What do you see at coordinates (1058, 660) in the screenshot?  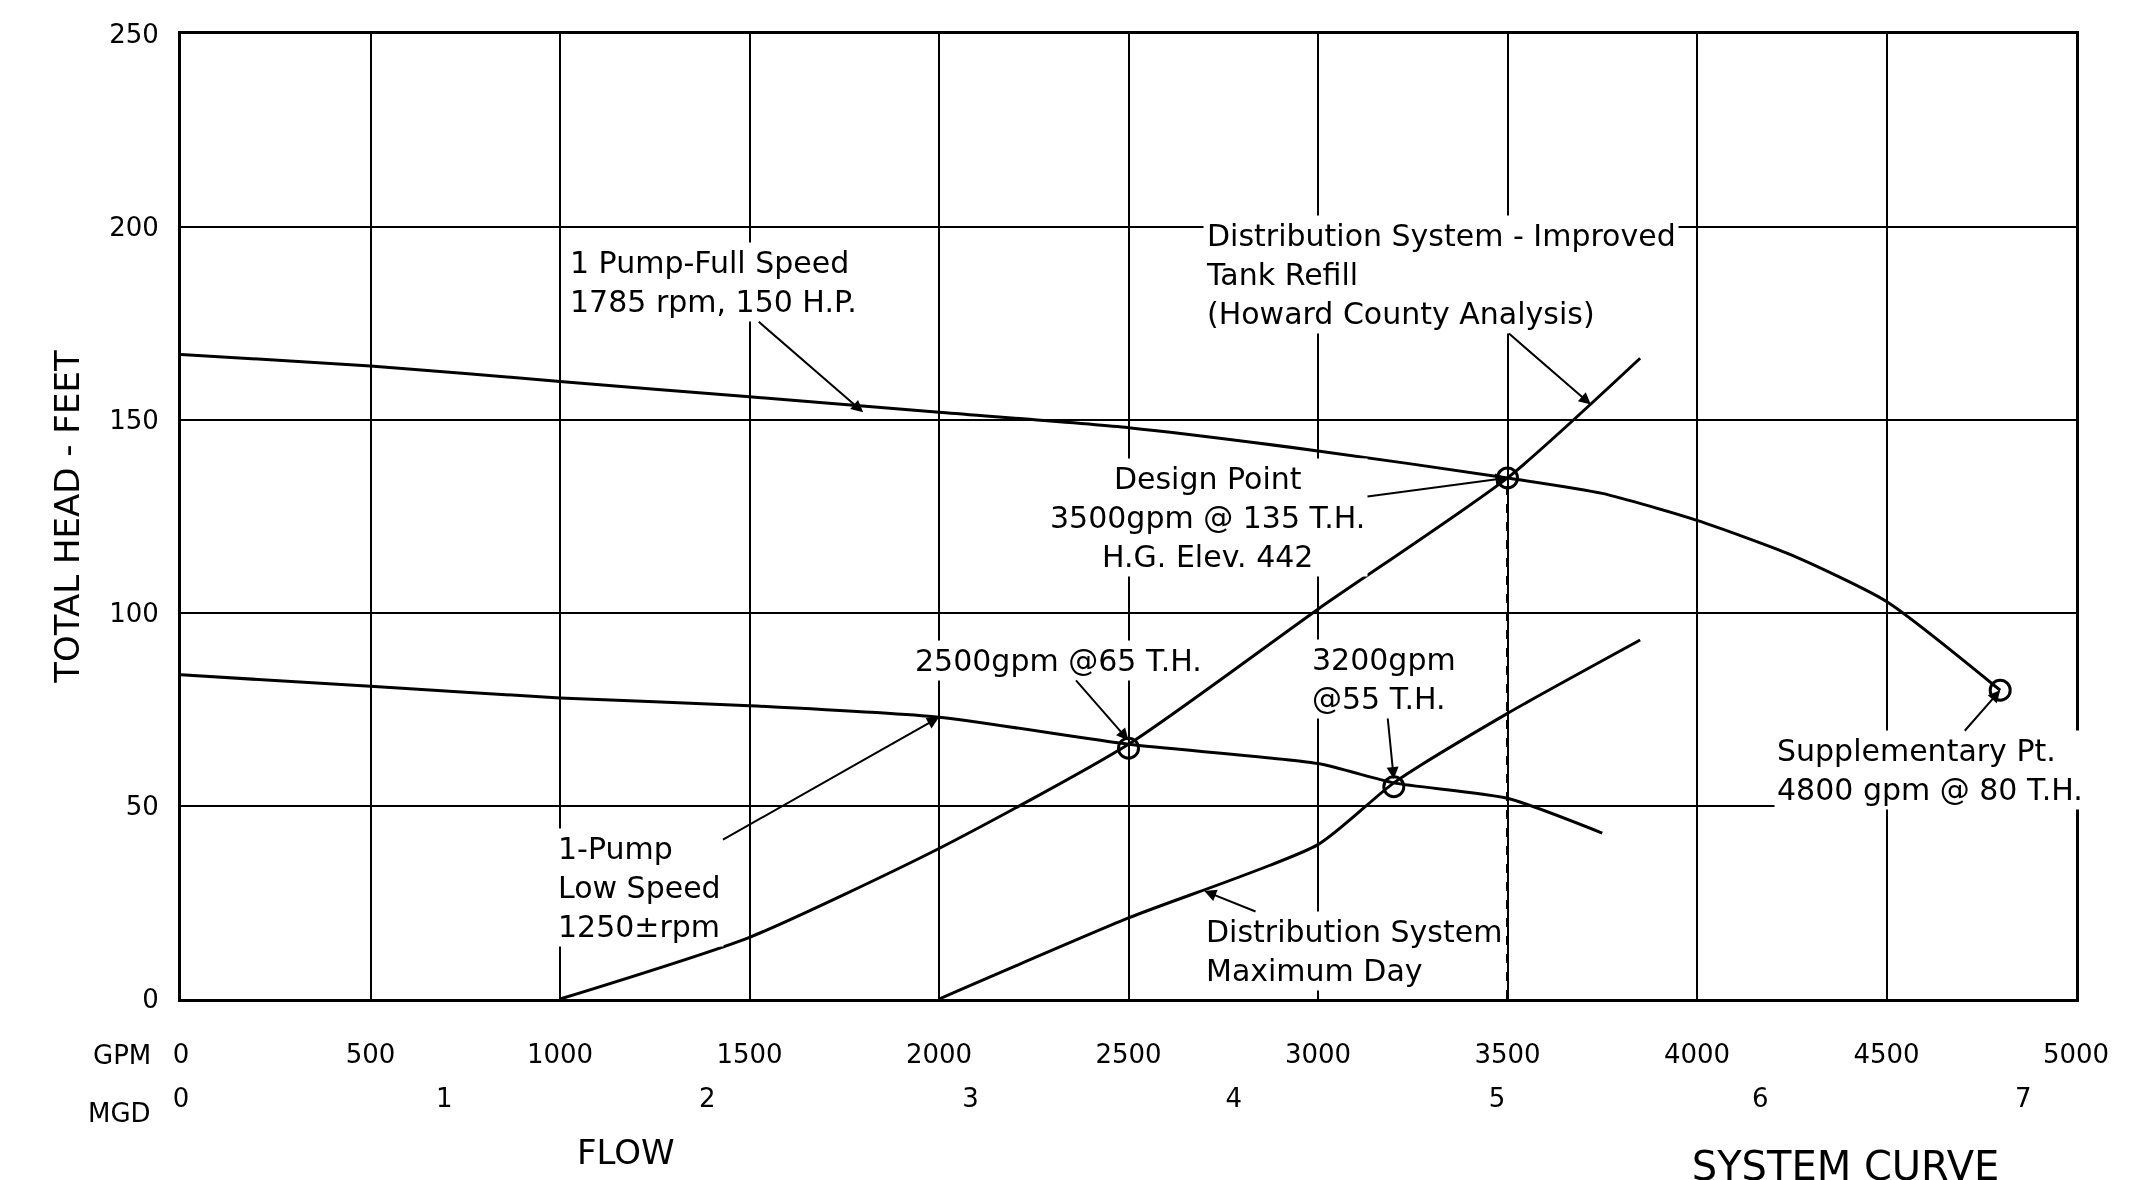 I see `annotation: 2500gpm @65 T.H.` at bounding box center [1058, 660].